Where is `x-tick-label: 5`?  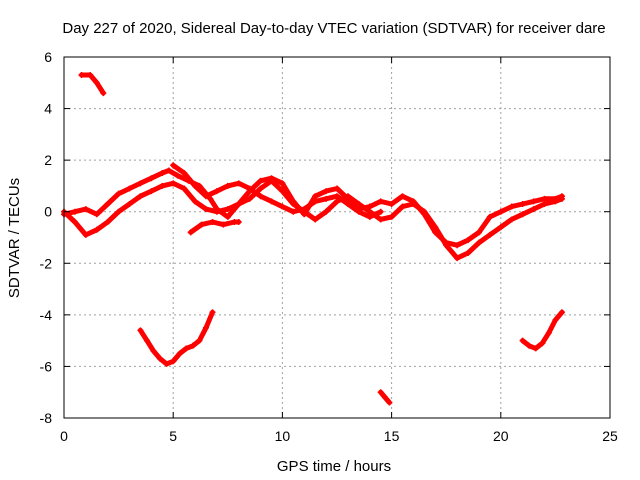 x-tick-label: 5 is located at coordinates (173, 436).